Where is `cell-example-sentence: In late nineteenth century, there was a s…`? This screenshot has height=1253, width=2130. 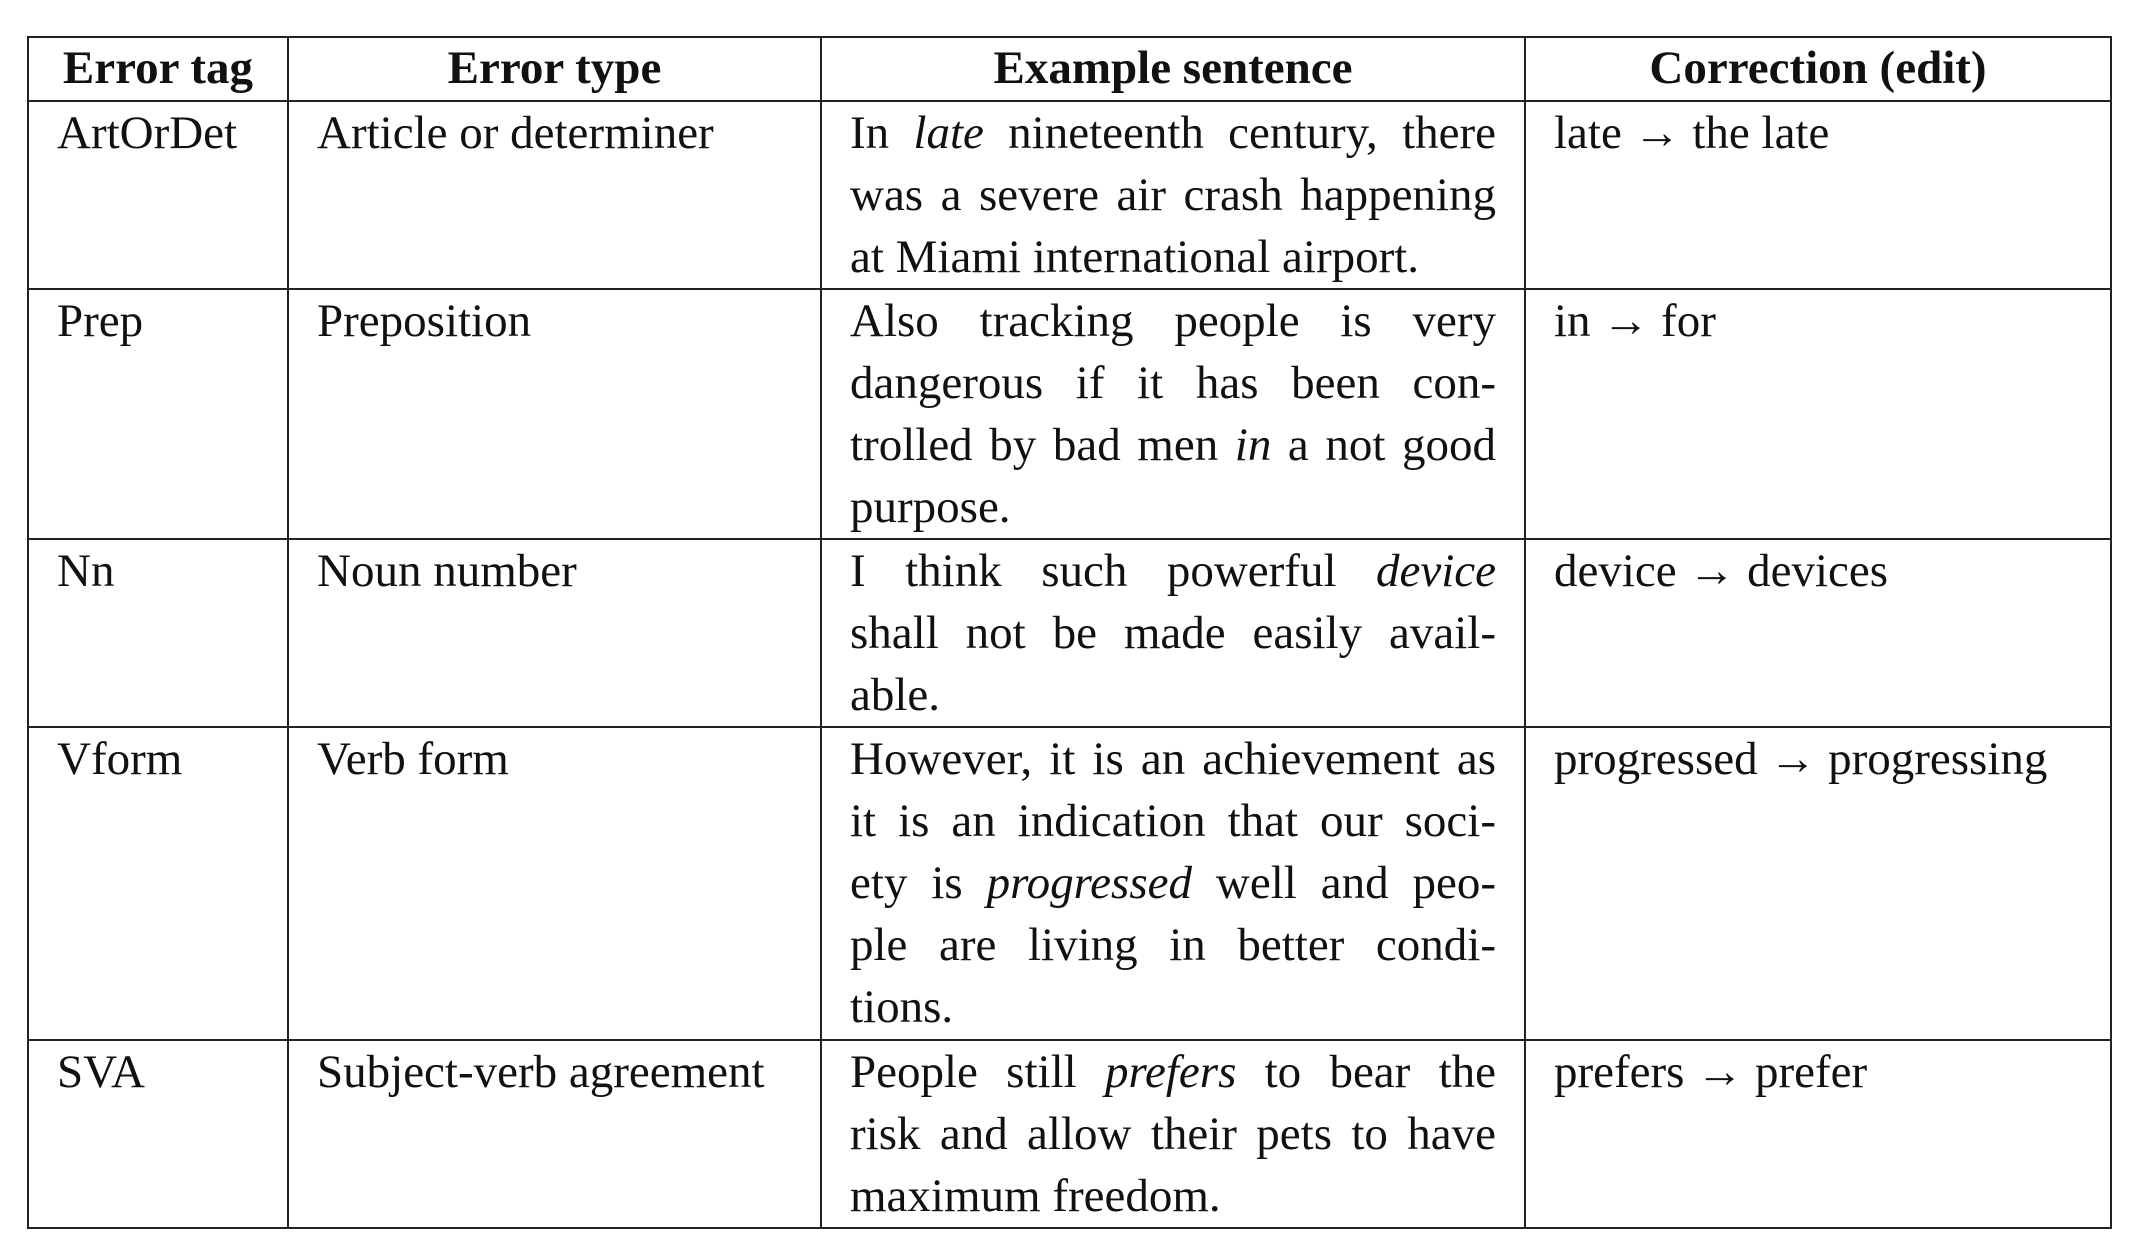 cell-example-sentence: In late nineteenth century, there was a s… is located at coordinates (1173, 195).